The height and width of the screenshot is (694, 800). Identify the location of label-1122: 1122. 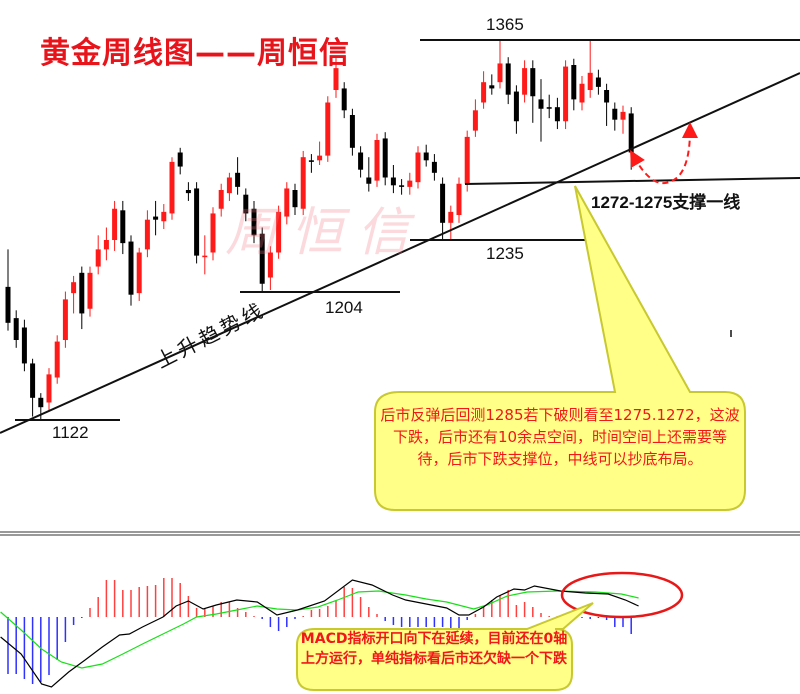
(70, 432).